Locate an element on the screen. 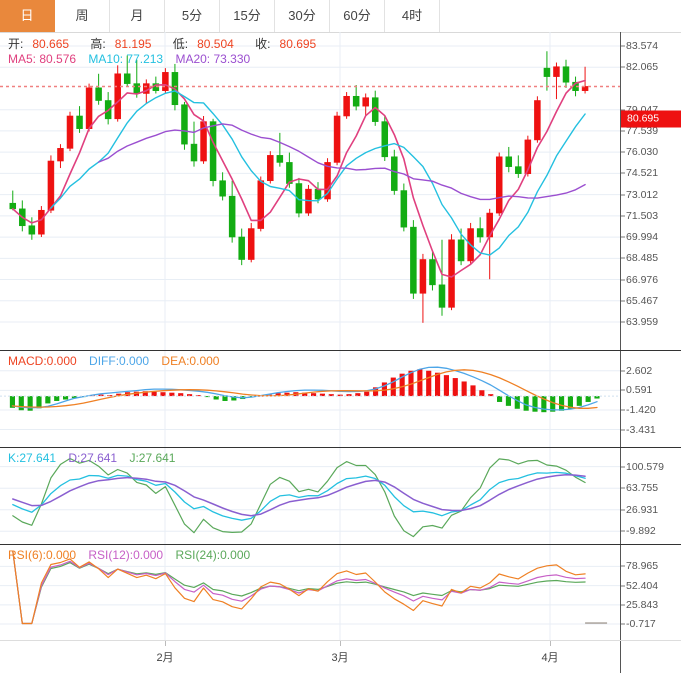  axis-label: 2.602 is located at coordinates (639, 370).